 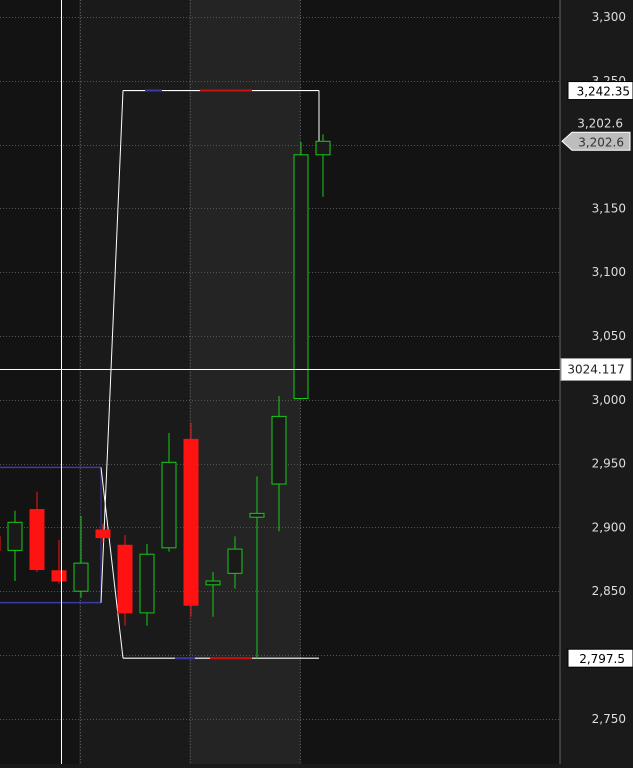 What do you see at coordinates (40, 382) in the screenshot?
I see `background-band` at bounding box center [40, 382].